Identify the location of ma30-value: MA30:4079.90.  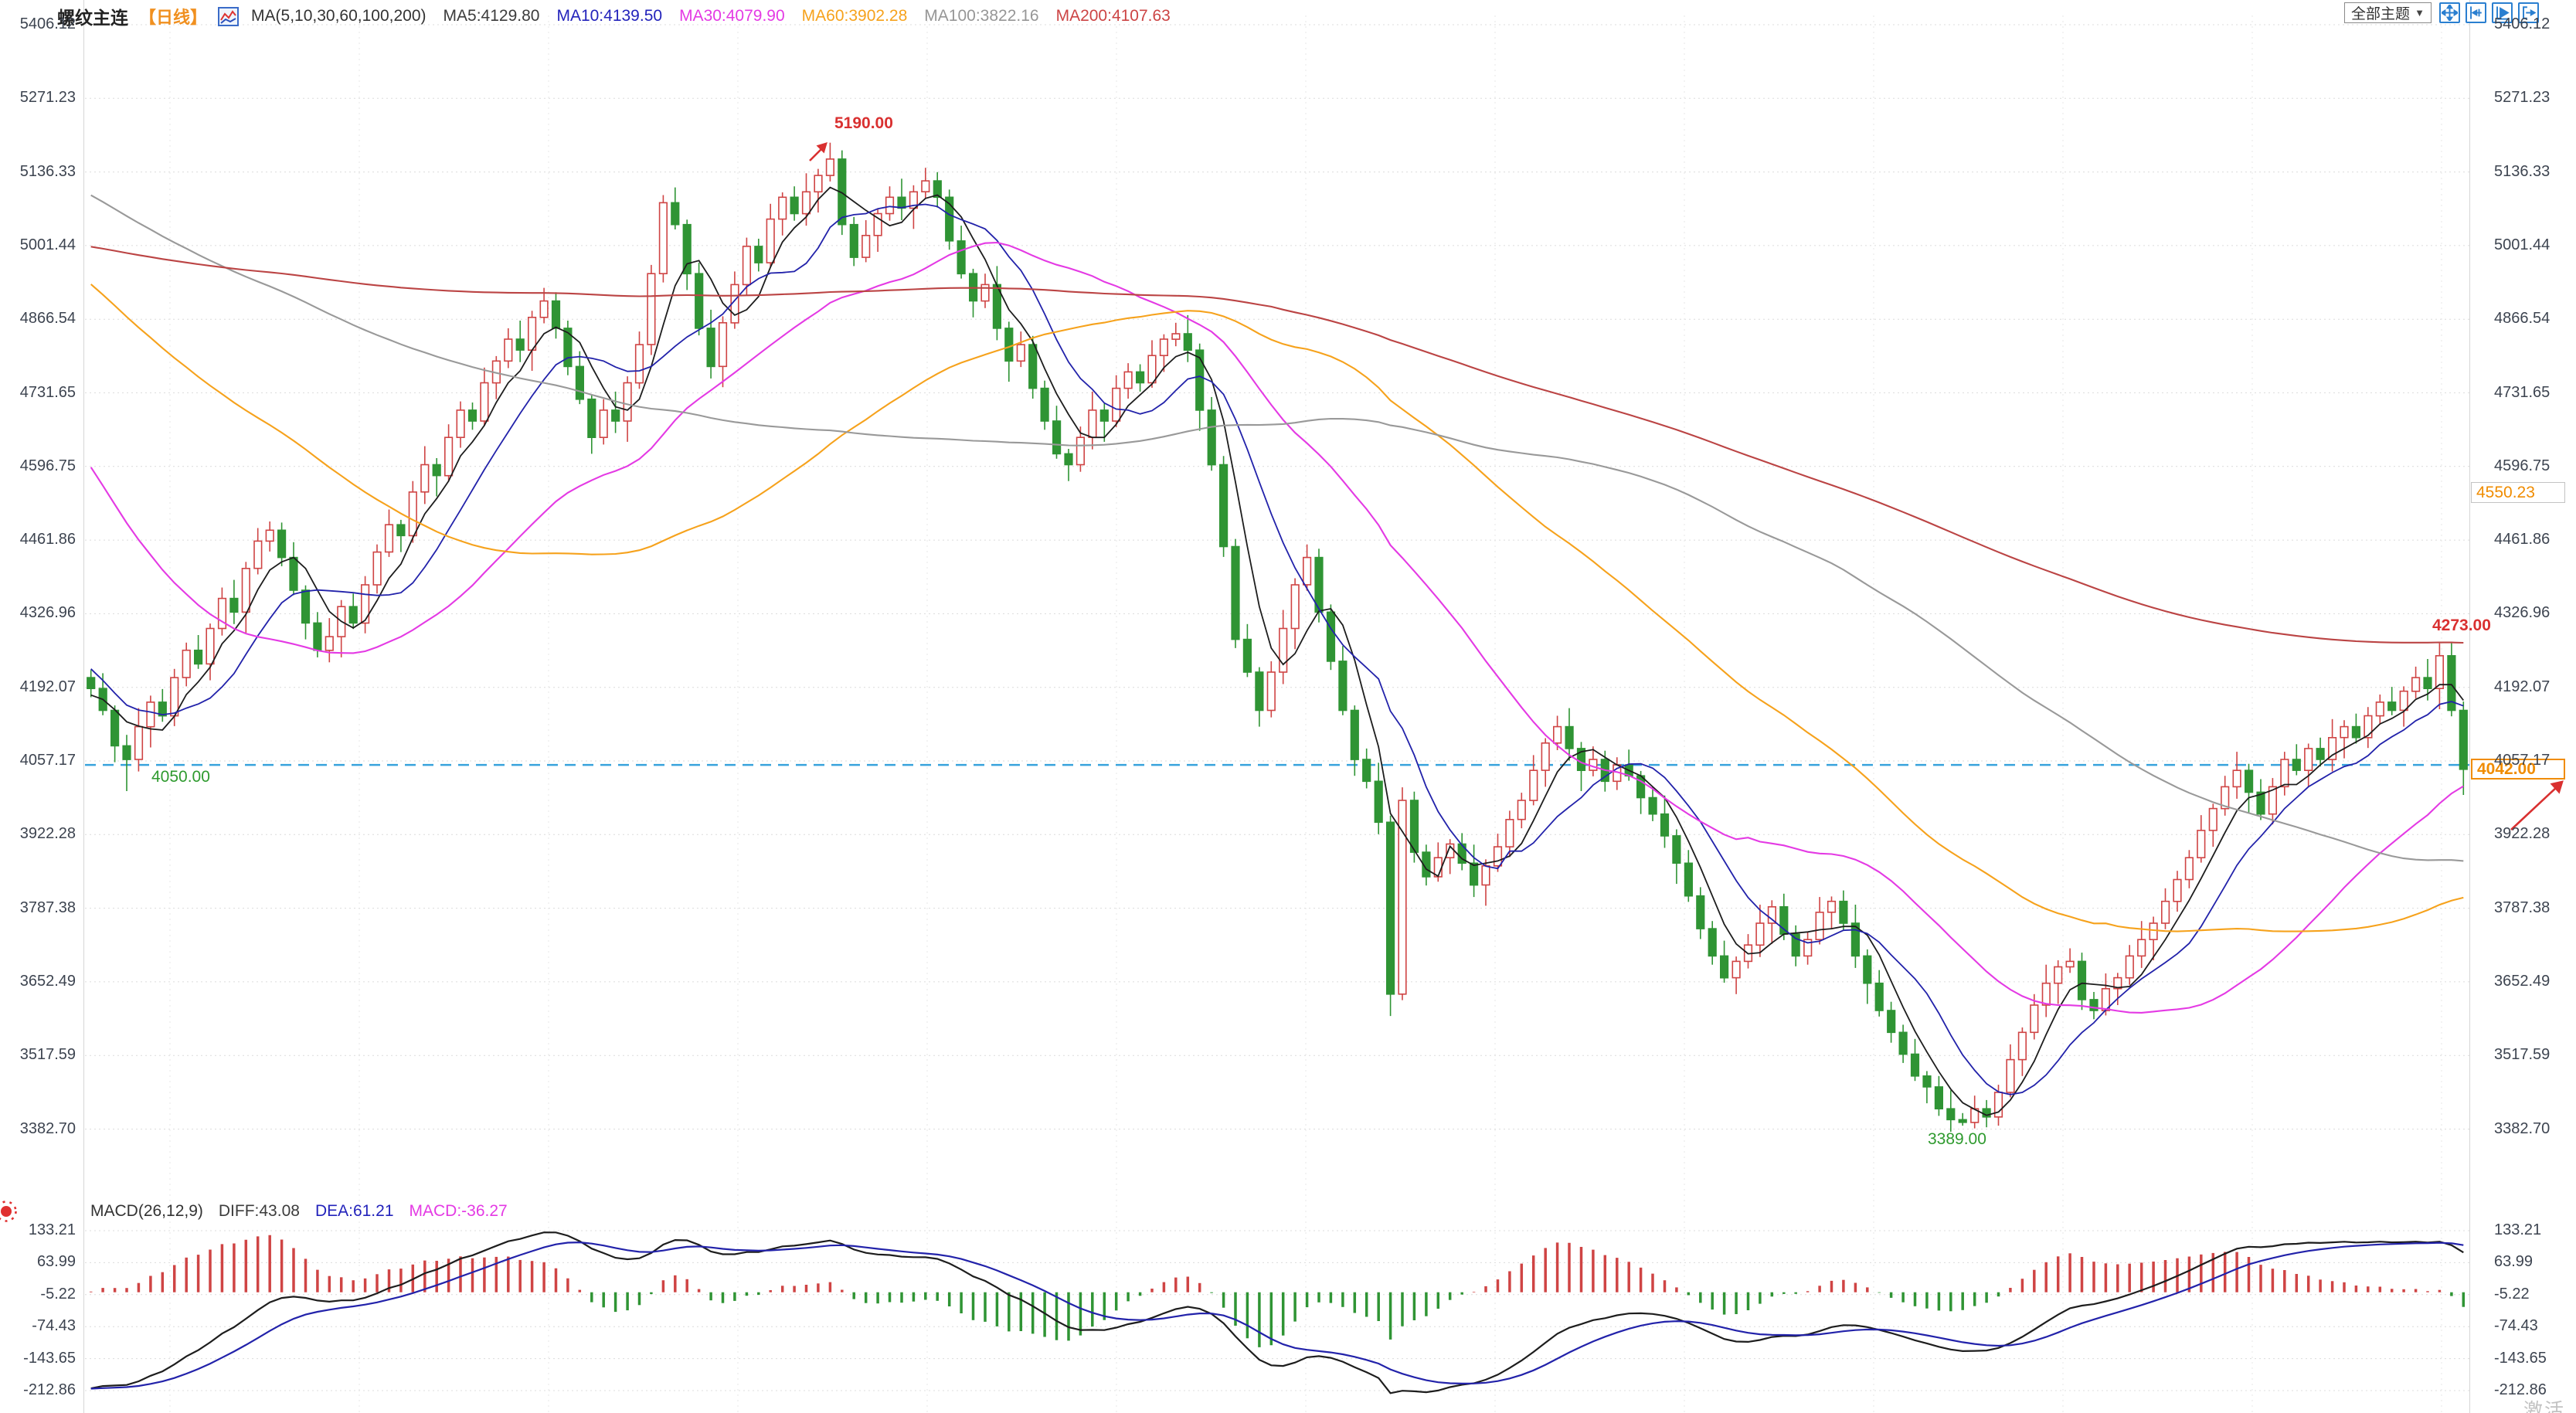
(732, 16).